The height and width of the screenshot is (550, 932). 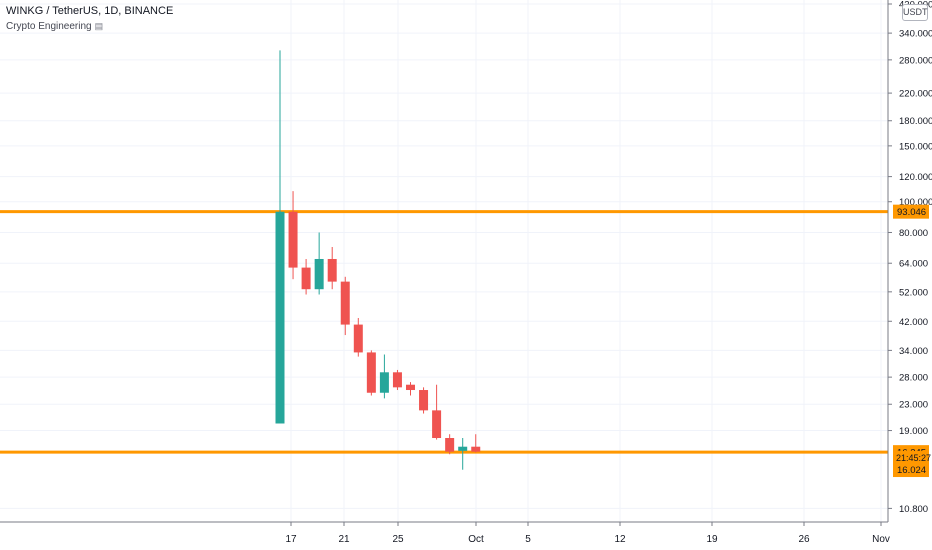 I want to click on x-tick-label: Nov, so click(x=881, y=539).